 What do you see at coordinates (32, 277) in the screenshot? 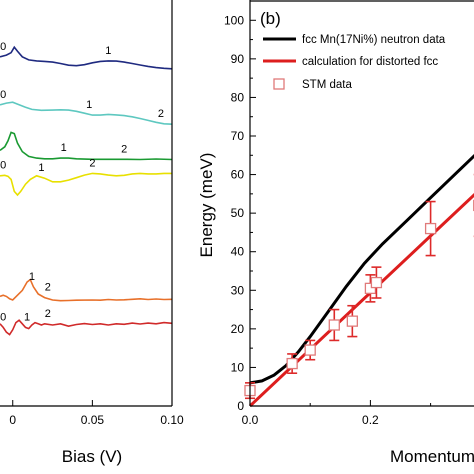
I see `peak-label-5-1: 1` at bounding box center [32, 277].